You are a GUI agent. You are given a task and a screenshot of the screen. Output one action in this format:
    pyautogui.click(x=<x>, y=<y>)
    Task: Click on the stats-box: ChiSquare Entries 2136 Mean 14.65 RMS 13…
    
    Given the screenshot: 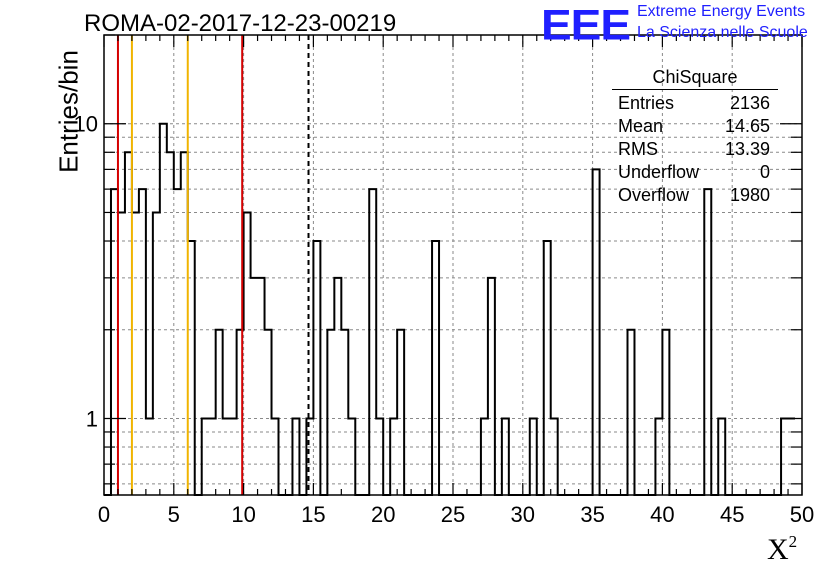 What is the action you would take?
    pyautogui.click(x=695, y=137)
    